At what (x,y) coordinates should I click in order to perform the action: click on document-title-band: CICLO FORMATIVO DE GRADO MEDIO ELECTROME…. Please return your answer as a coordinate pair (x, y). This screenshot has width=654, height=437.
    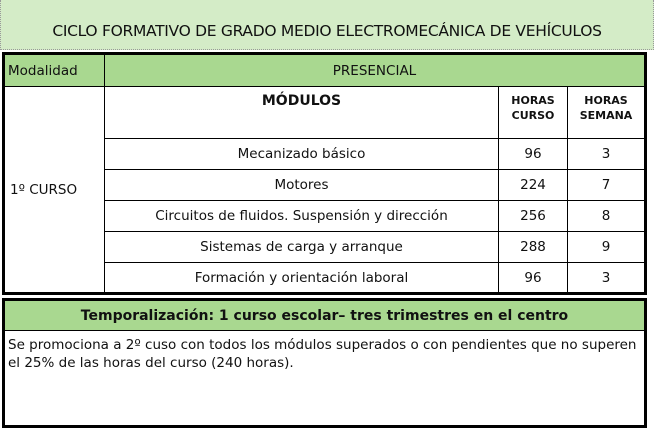
    Looking at the image, I should click on (327, 25).